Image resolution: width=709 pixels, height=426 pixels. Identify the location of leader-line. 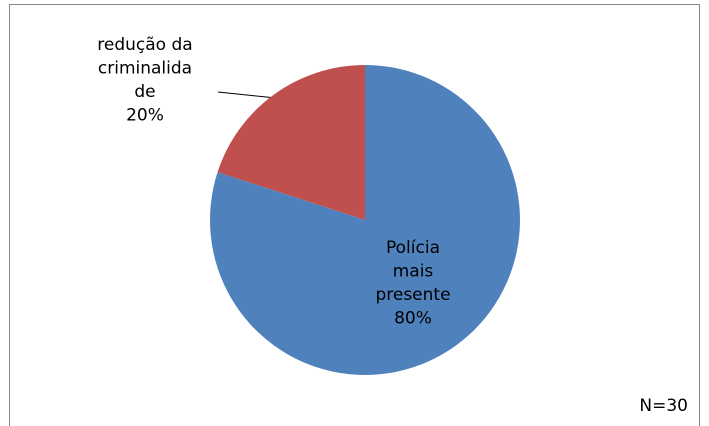
(247, 95).